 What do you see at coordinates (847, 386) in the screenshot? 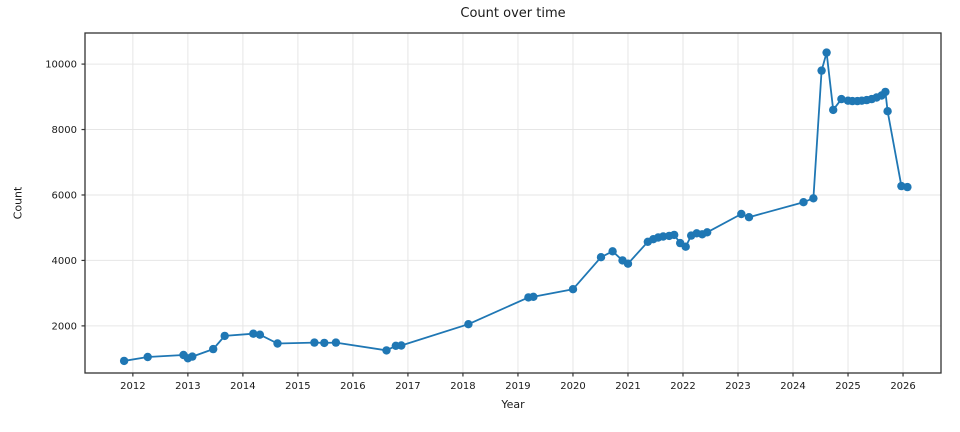
I see `x-tick-label: 2025` at bounding box center [847, 386].